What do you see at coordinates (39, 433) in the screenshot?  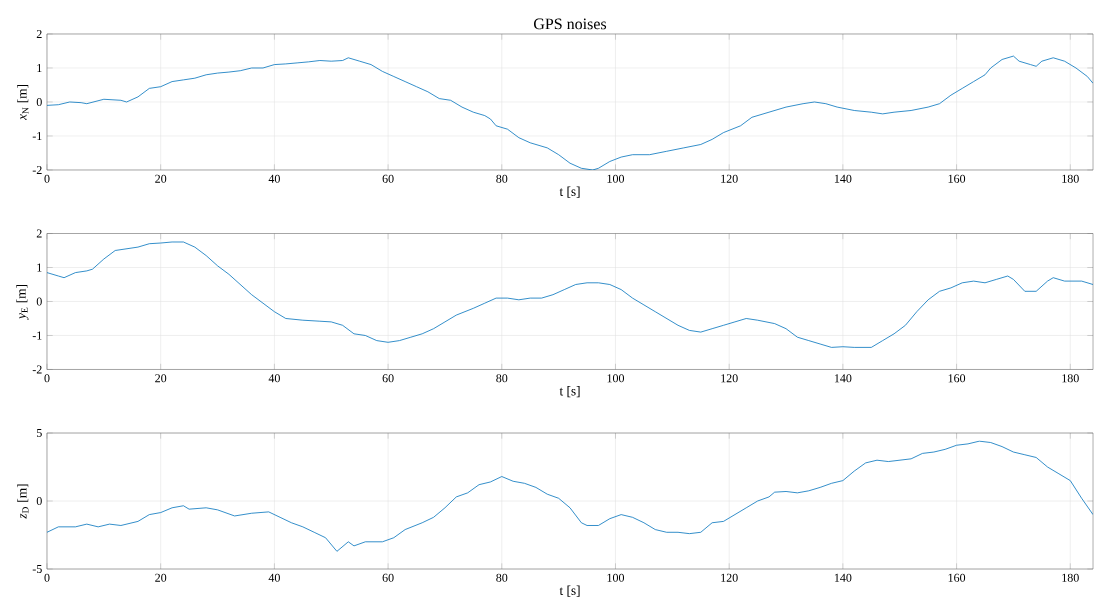 I see `y-tick-label: 5` at bounding box center [39, 433].